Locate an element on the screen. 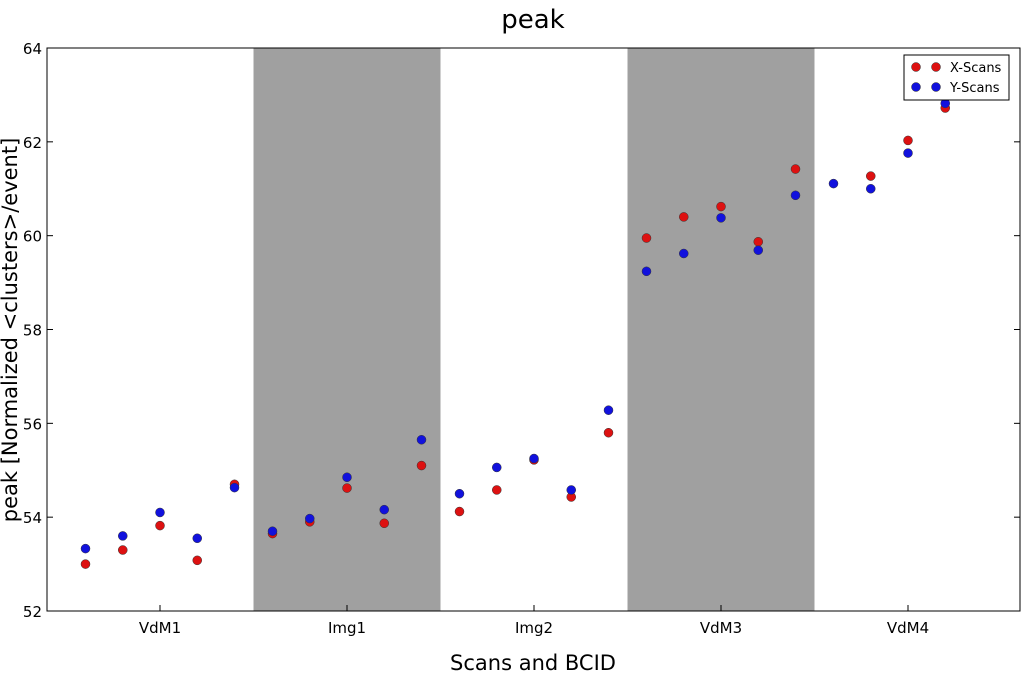  y-tick-label: 62 is located at coordinates (32, 143).